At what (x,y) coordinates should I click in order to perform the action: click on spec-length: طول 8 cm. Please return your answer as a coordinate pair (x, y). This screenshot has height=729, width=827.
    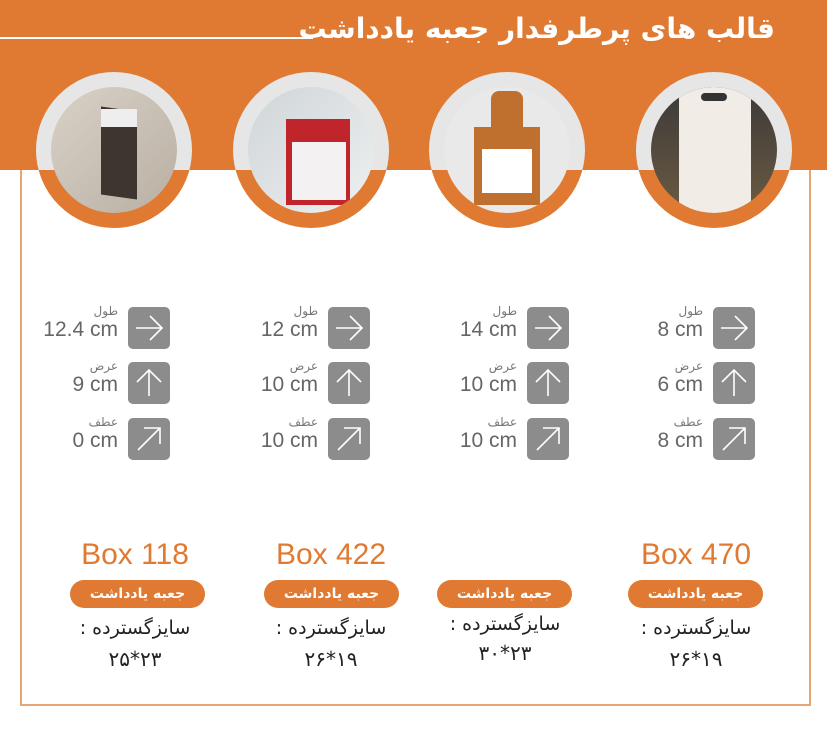
    Looking at the image, I should click on (670, 327).